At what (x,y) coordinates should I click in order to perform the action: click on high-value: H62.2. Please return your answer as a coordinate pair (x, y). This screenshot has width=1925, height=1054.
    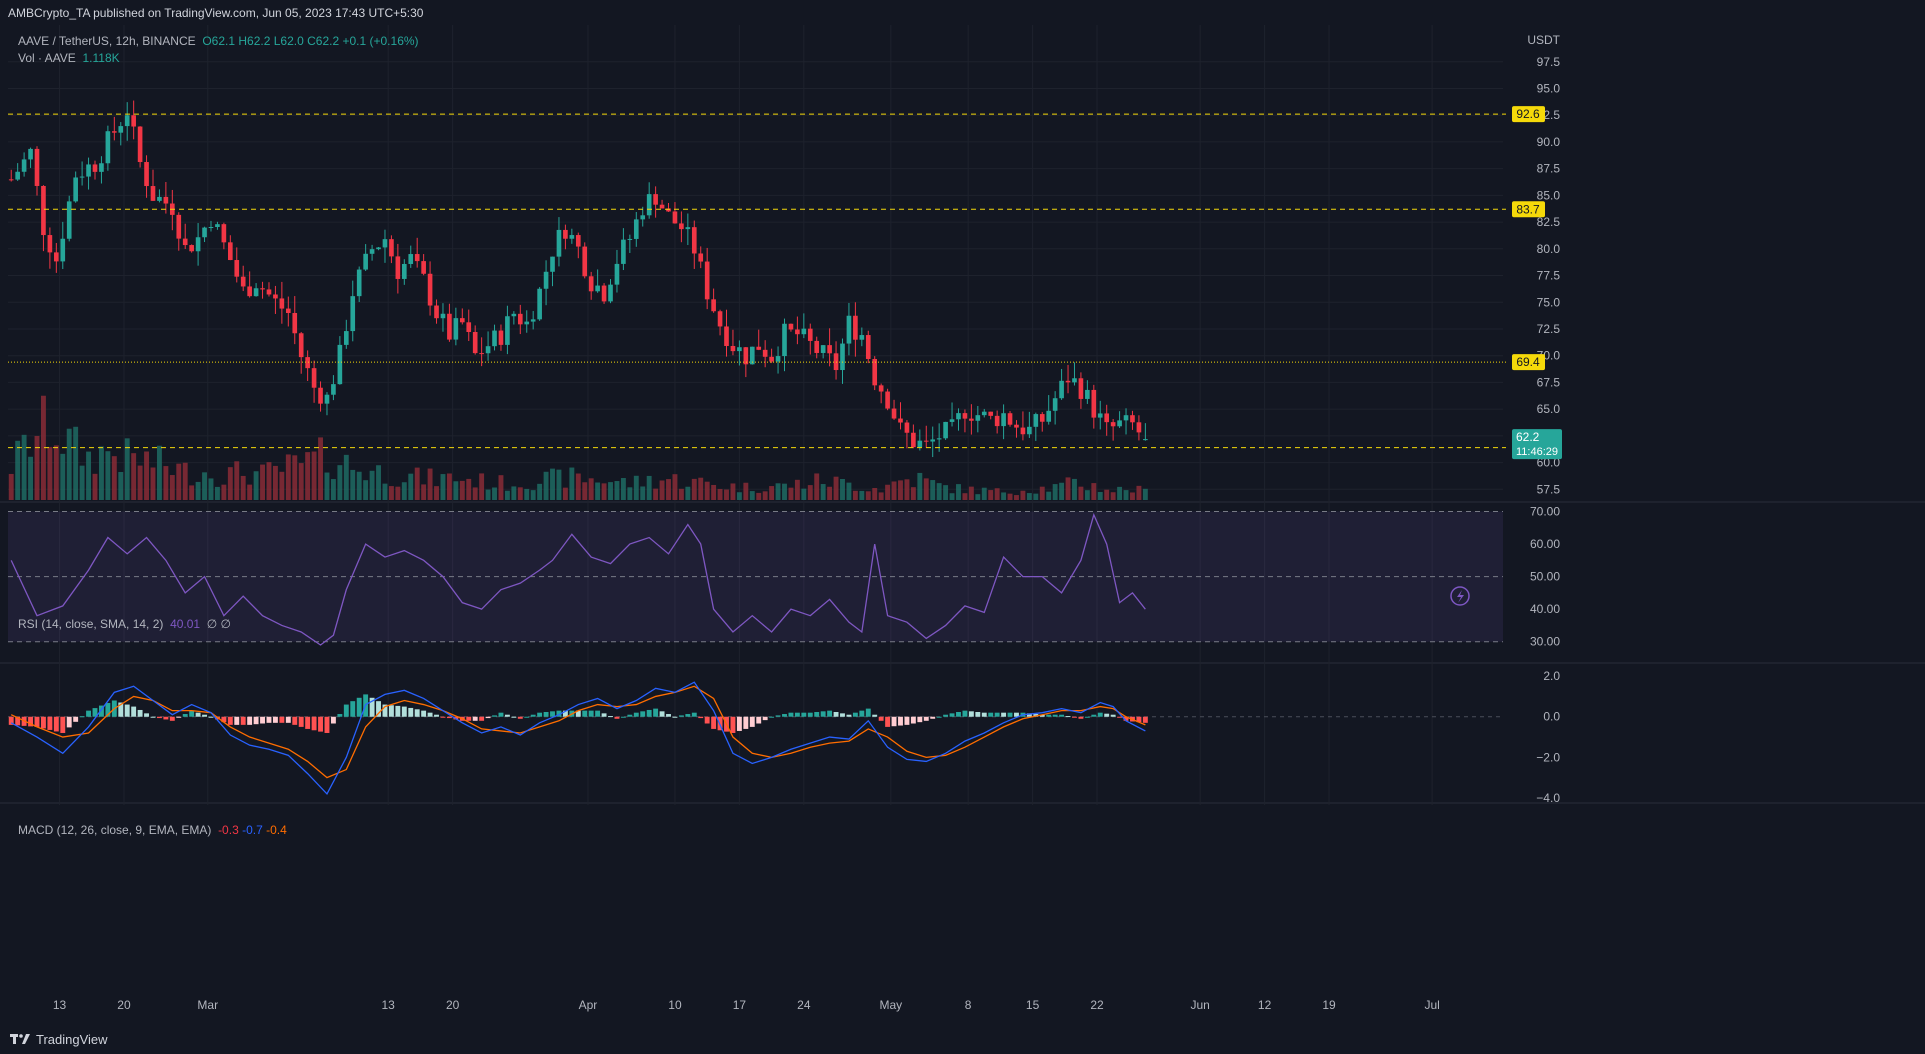
    Looking at the image, I should click on (254, 41).